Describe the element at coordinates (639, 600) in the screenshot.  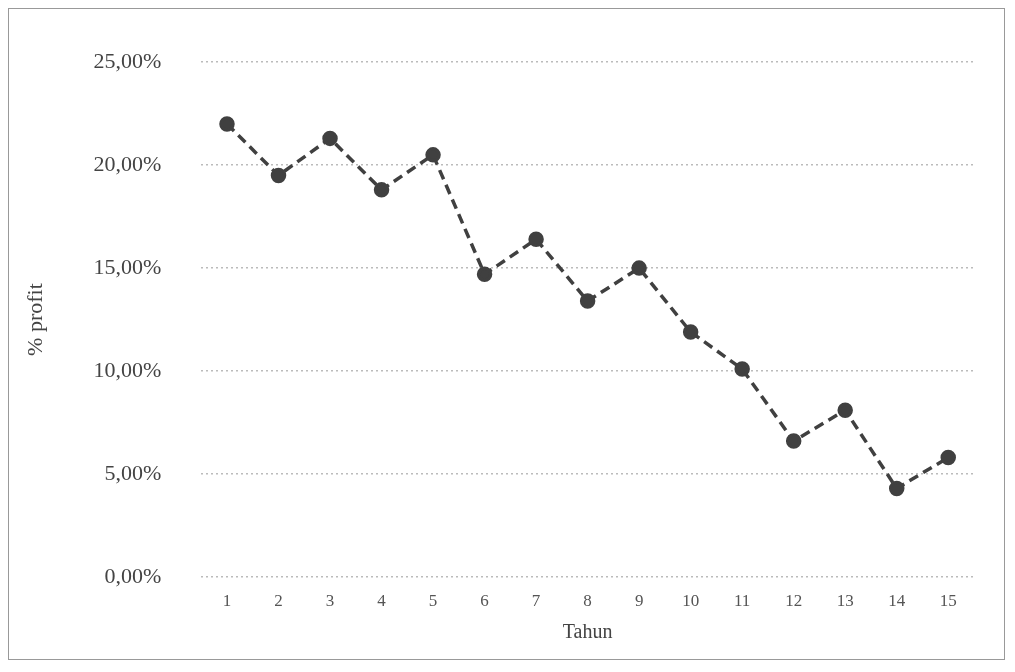
I see `x-tick-label: 9` at that location.